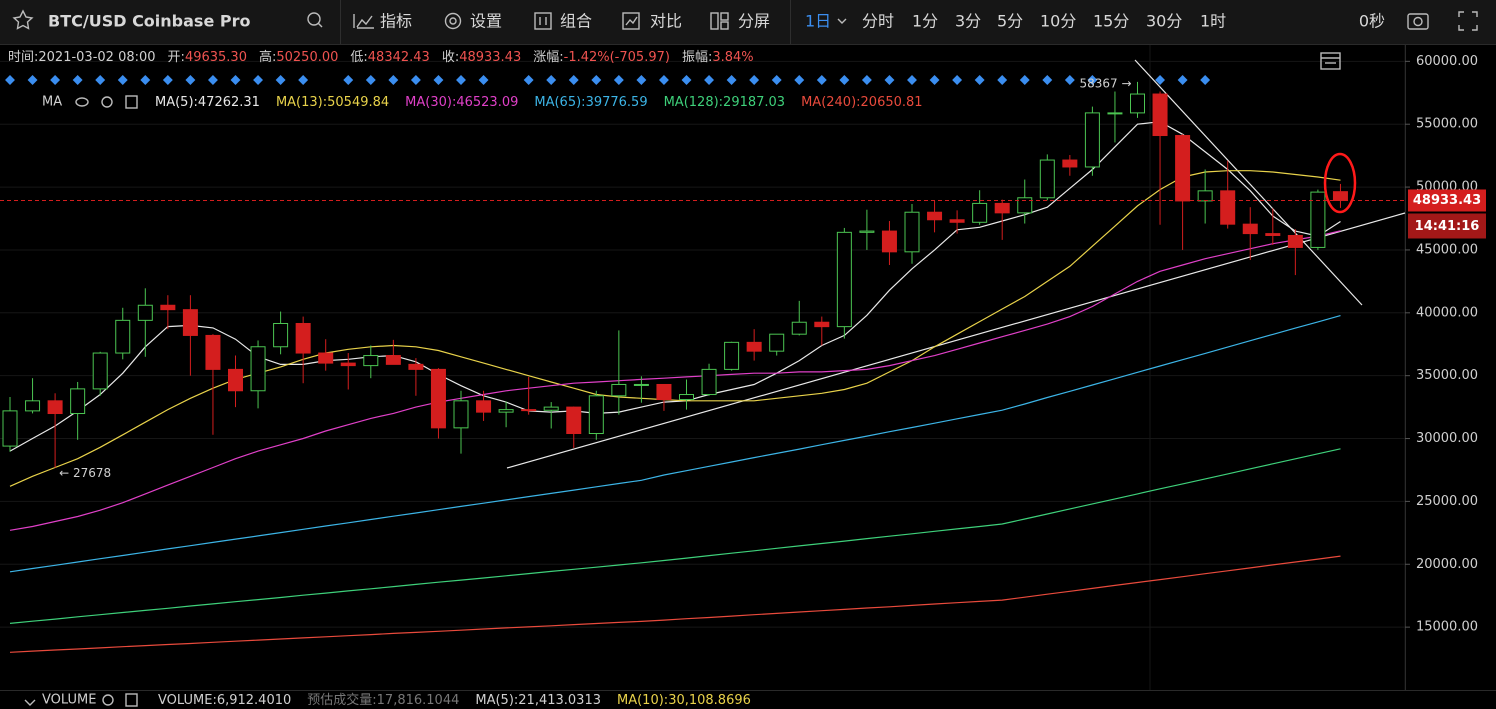  What do you see at coordinates (1418, 21) in the screenshot?
I see `screenshot-icon` at bounding box center [1418, 21].